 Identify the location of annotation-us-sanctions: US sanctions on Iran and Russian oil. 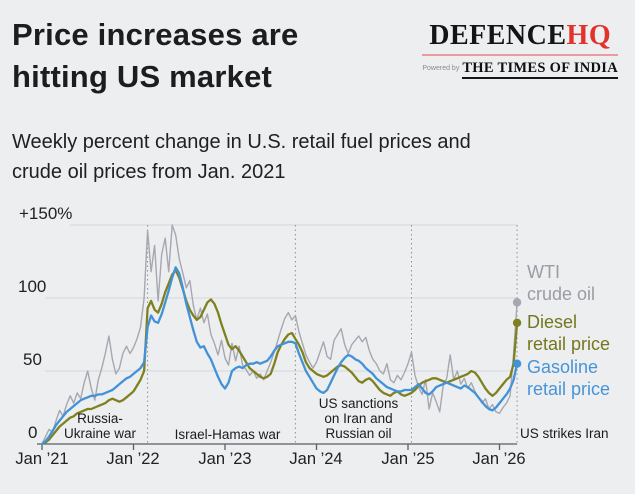
(358, 418).